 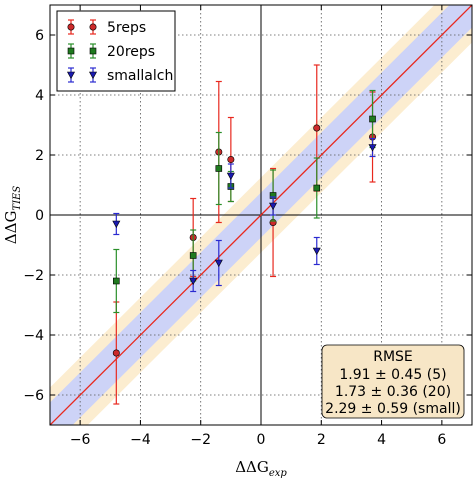 What do you see at coordinates (39, 156) in the screenshot?
I see `y-tick-label: 2` at bounding box center [39, 156].